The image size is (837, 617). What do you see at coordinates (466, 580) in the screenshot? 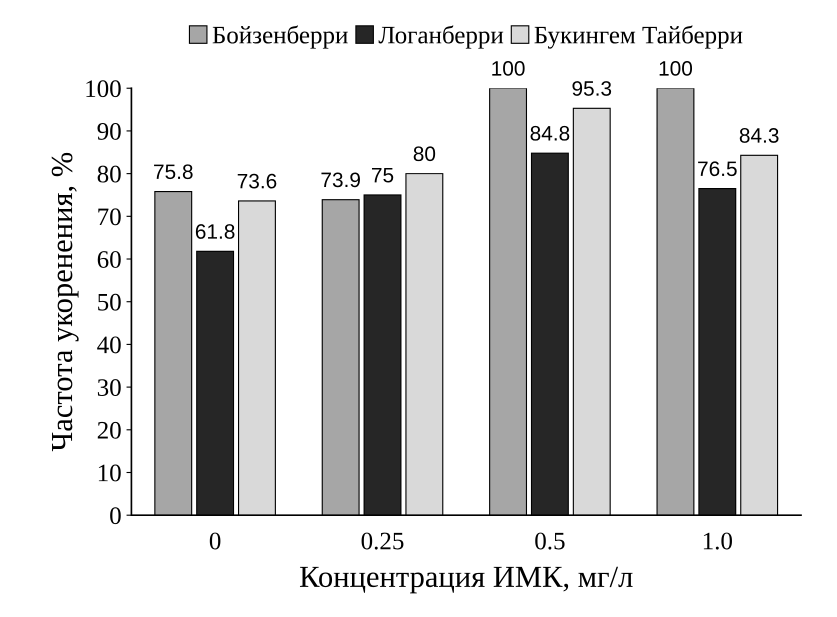
I see `x-axis-title: Концентрация ИМК, мг/л` at bounding box center [466, 580].